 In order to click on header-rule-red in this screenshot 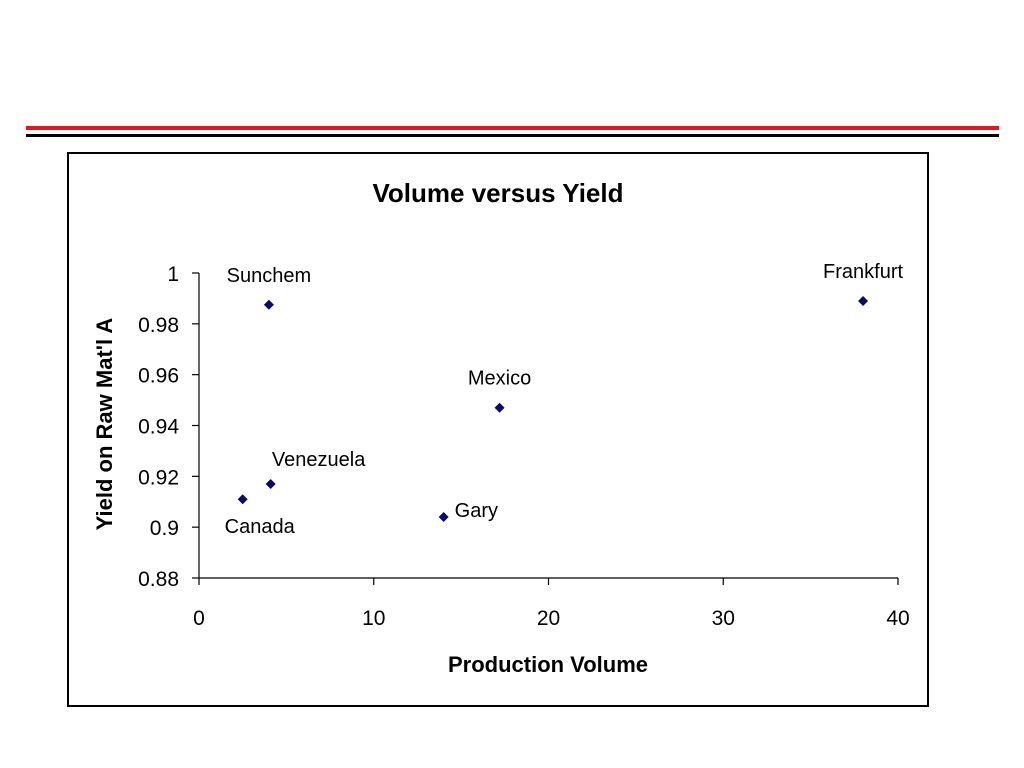, I will do `click(512, 128)`.